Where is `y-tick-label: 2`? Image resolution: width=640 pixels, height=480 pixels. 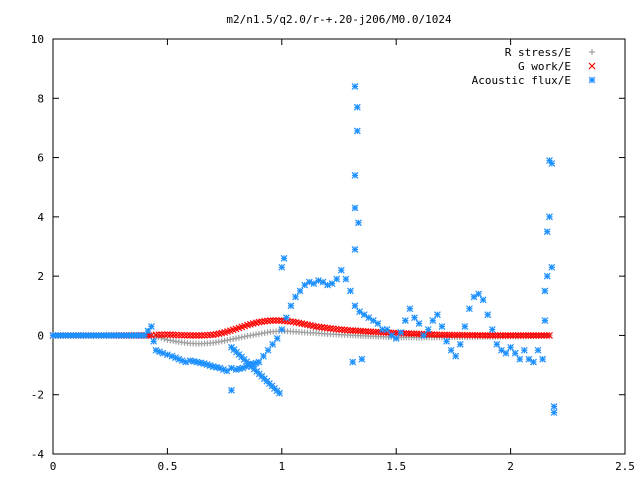
y-tick-label: 2 is located at coordinates (40, 276).